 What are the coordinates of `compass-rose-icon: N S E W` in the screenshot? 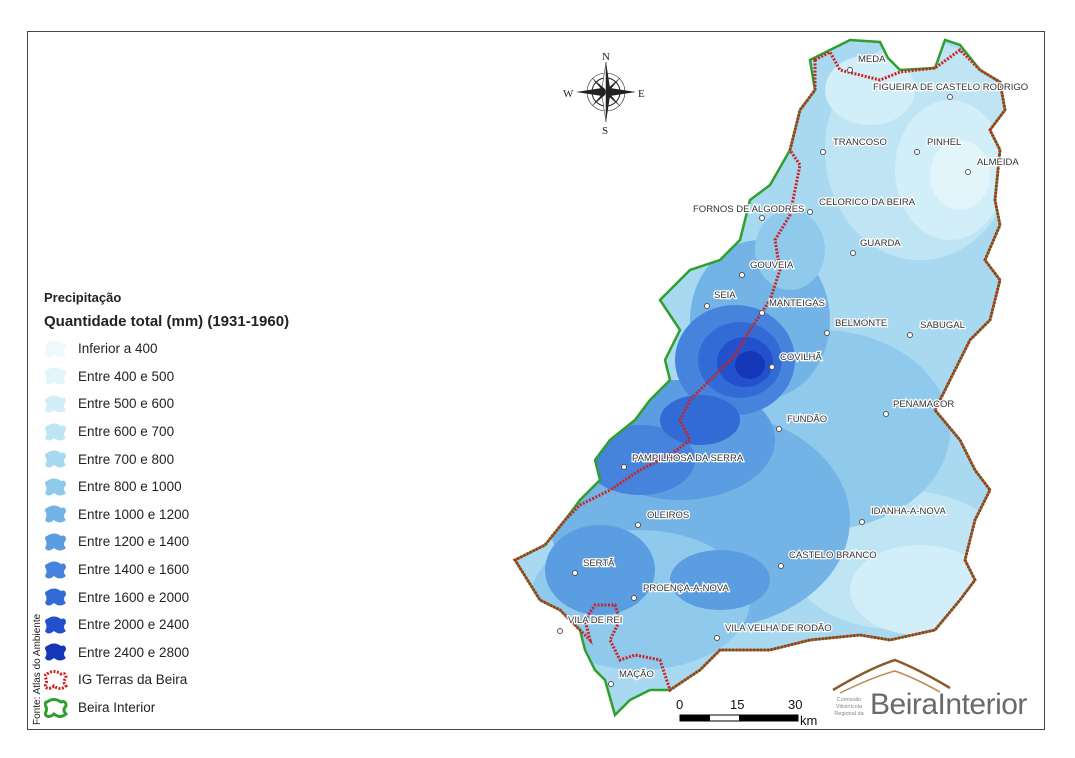 It's located at (604, 94).